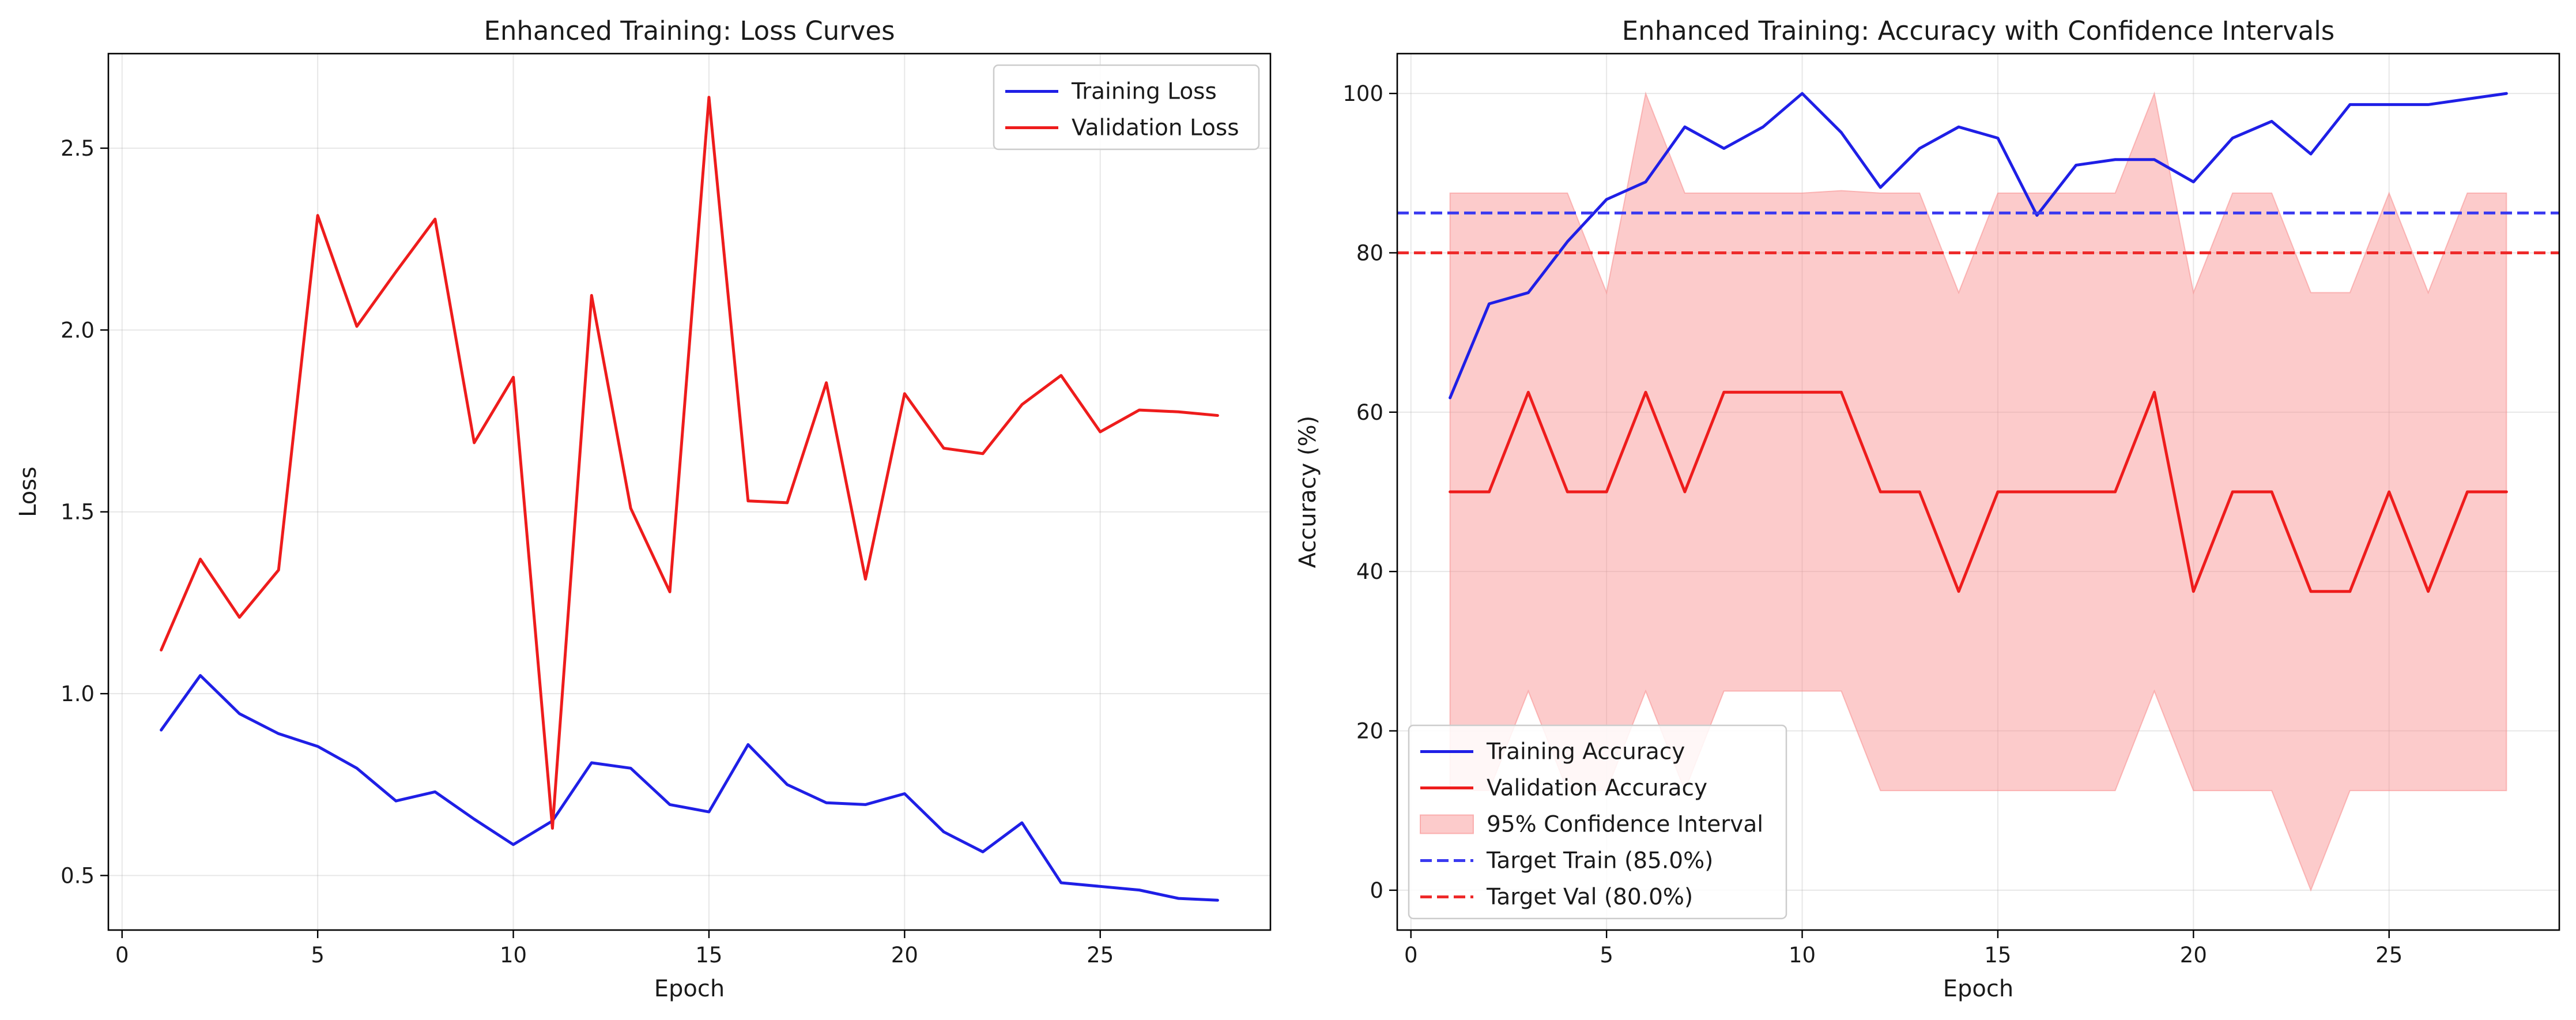 The height and width of the screenshot is (1020, 2576). What do you see at coordinates (1597, 788) in the screenshot?
I see `legend-label-2: Validation Accuracy` at bounding box center [1597, 788].